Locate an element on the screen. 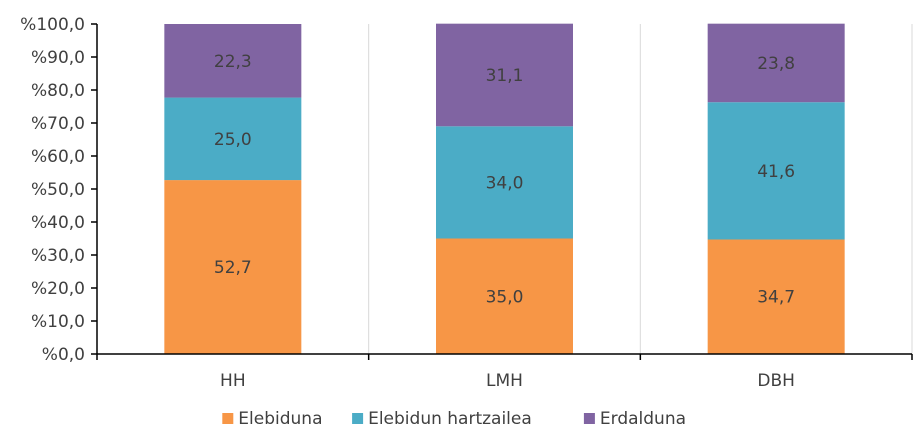 The width and height of the screenshot is (914, 440). y-tick-label: %10,0 is located at coordinates (58, 322).